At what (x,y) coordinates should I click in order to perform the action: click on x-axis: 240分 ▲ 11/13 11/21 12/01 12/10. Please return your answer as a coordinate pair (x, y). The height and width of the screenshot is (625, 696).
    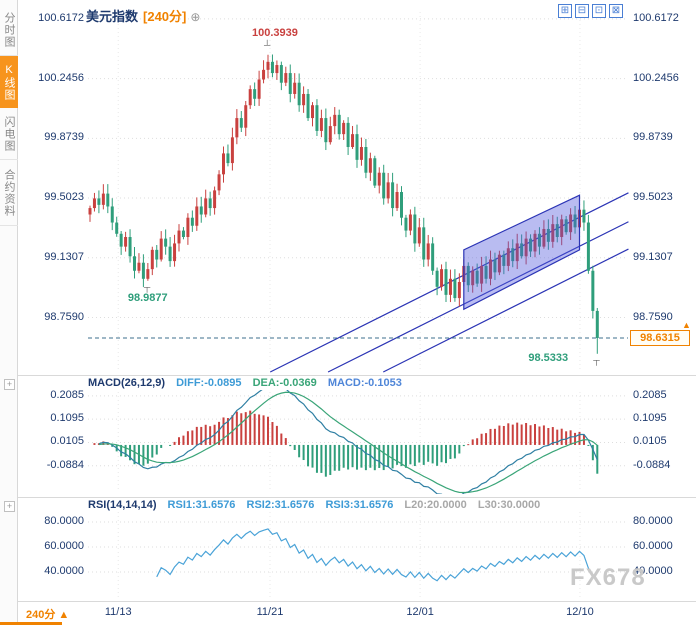
    Looking at the image, I should click on (357, 613).